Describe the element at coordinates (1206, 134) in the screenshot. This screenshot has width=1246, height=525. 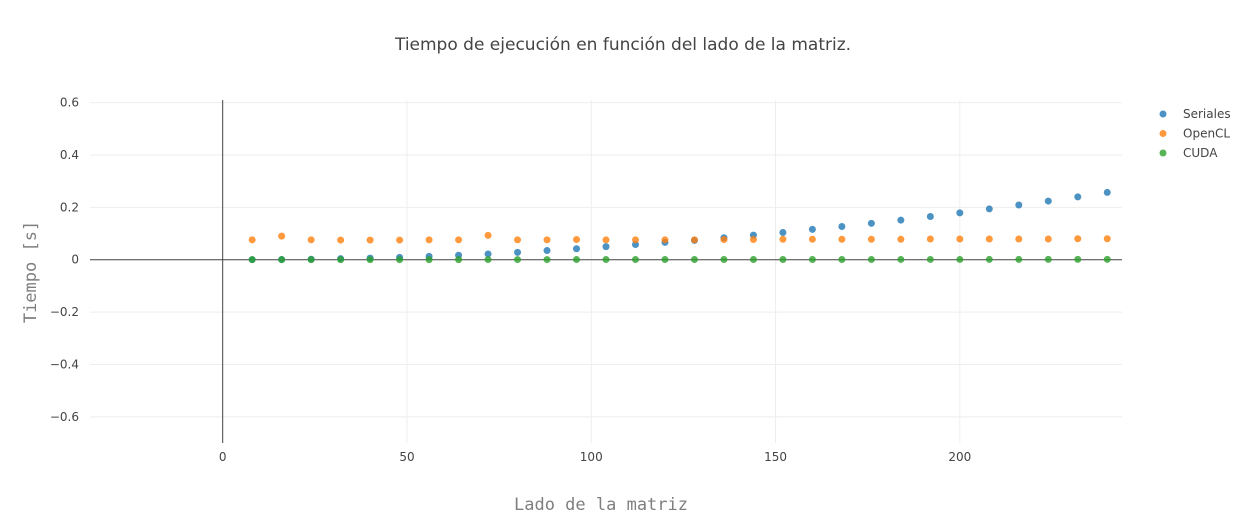
I see `legend-label: OpenCL` at that location.